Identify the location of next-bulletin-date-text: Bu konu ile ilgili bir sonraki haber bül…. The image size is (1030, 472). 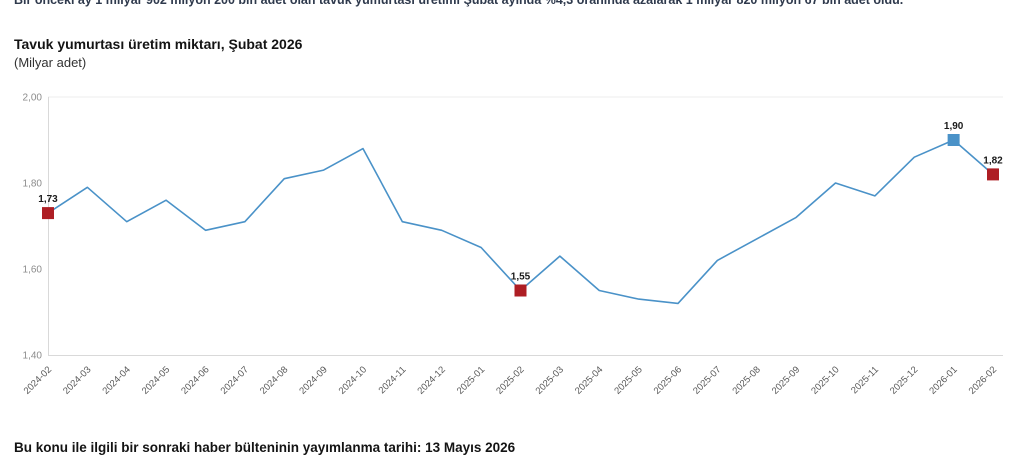
(265, 447).